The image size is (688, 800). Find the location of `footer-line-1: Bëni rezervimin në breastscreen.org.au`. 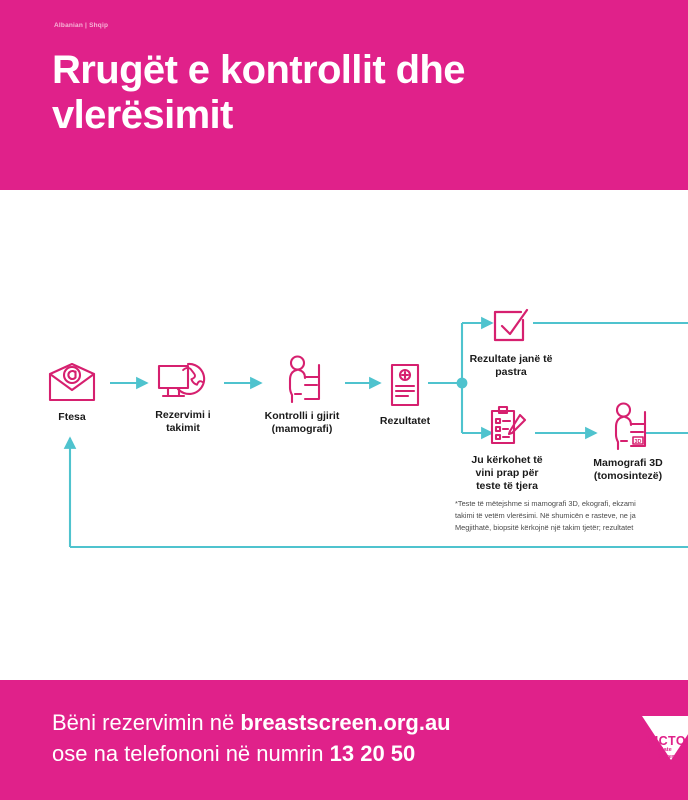

footer-line-1: Bëni rezervimin në breastscreen.org.au is located at coordinates (251, 722).